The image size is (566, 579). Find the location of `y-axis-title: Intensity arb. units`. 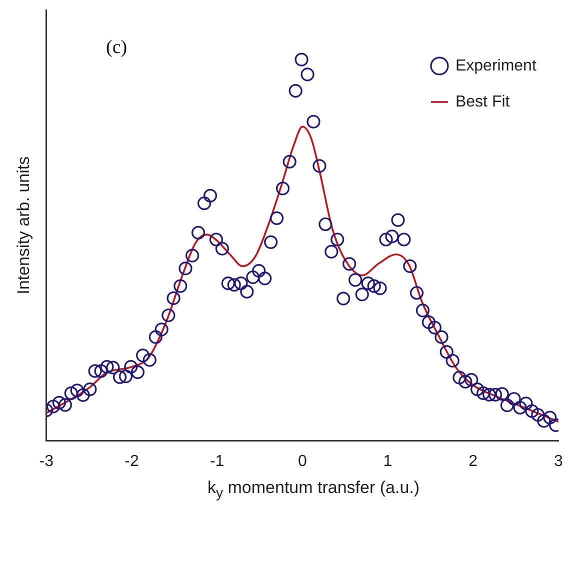

y-axis-title: Intensity arb. units is located at coordinates (23, 225).